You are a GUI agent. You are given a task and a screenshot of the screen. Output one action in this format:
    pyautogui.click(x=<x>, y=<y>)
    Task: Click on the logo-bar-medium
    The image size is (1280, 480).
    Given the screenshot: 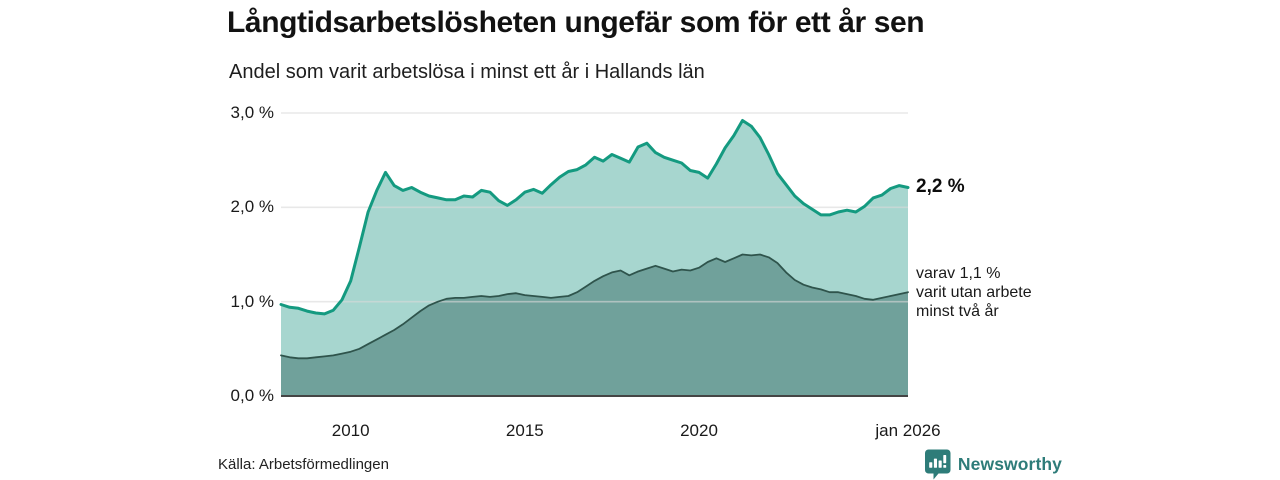 What is the action you would take?
    pyautogui.click(x=940, y=464)
    